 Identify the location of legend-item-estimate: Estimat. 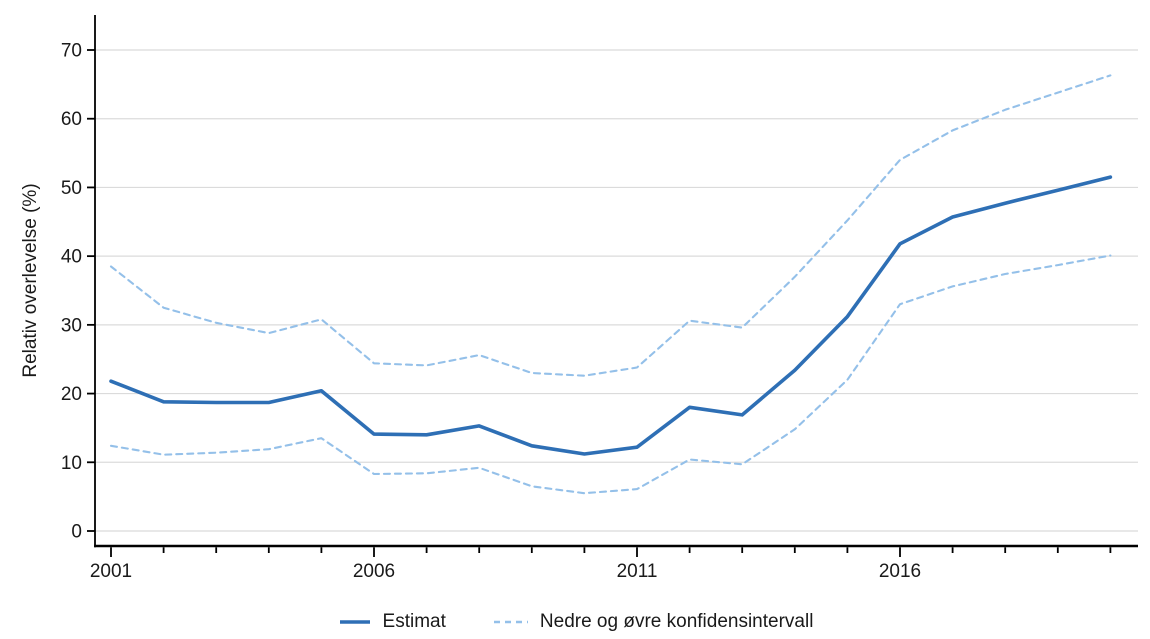
(391, 621).